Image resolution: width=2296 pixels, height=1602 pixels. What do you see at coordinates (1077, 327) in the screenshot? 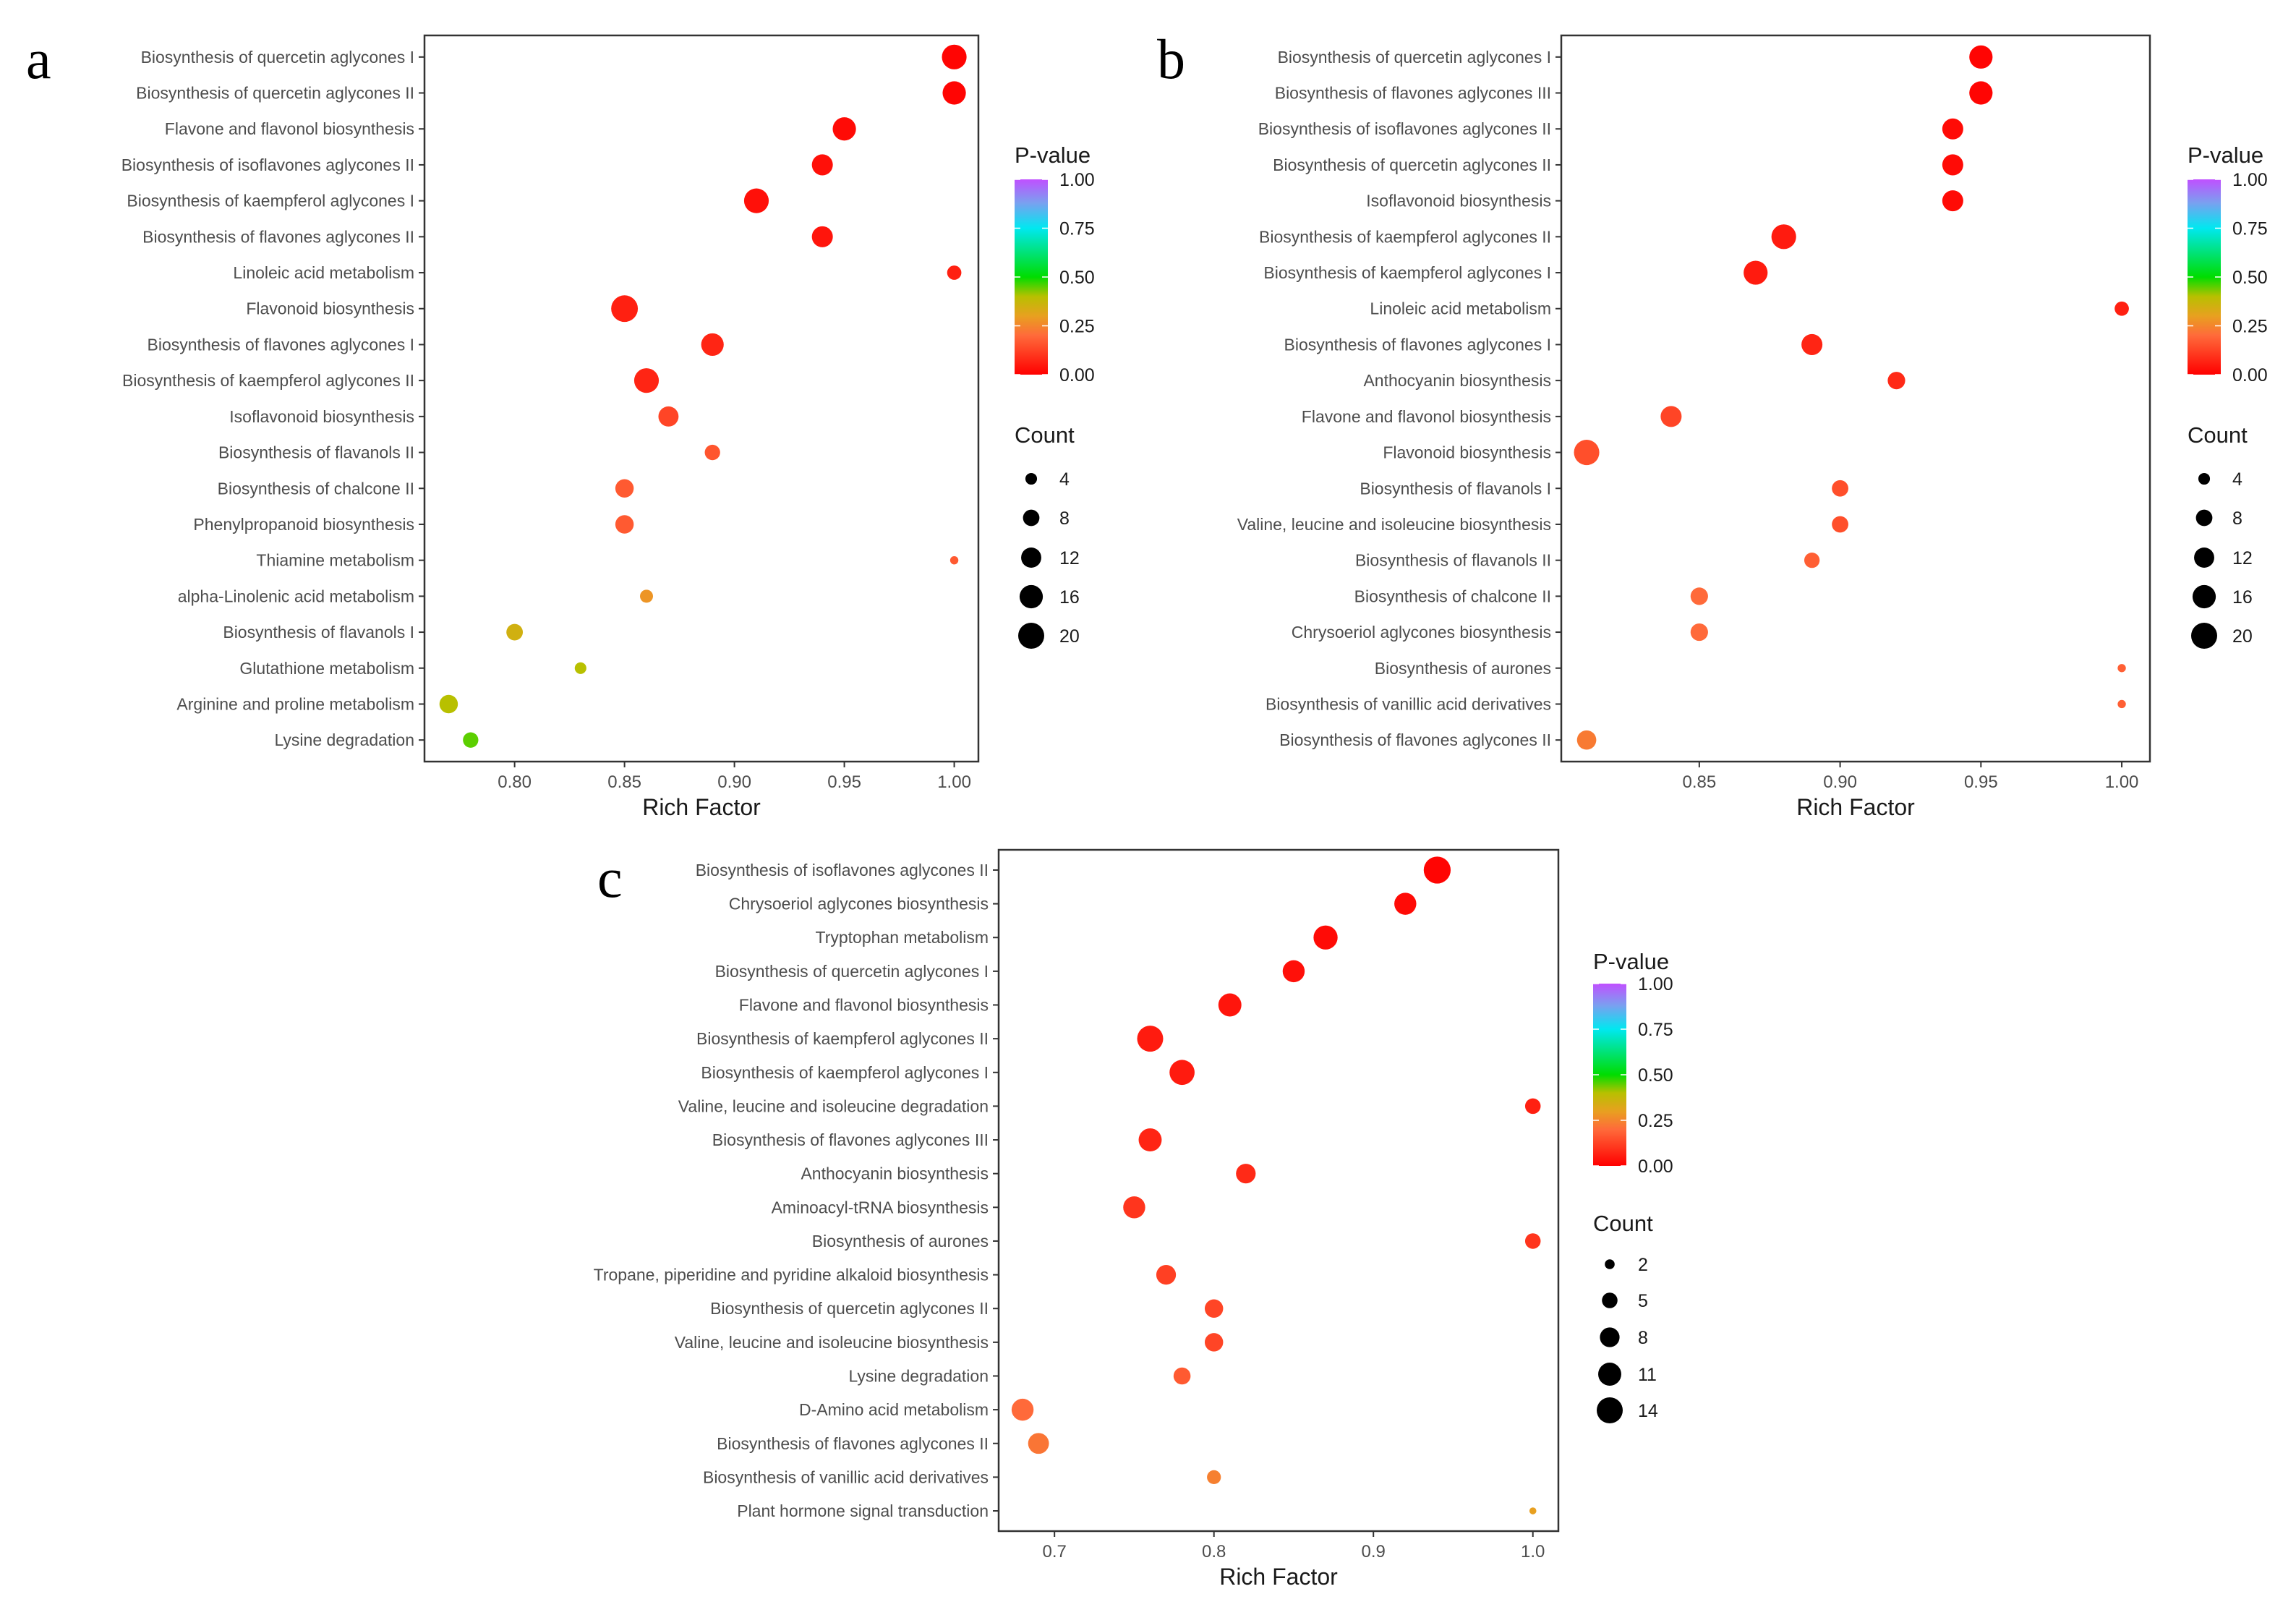
I see `color-legend-label: 0.25` at bounding box center [1077, 327].